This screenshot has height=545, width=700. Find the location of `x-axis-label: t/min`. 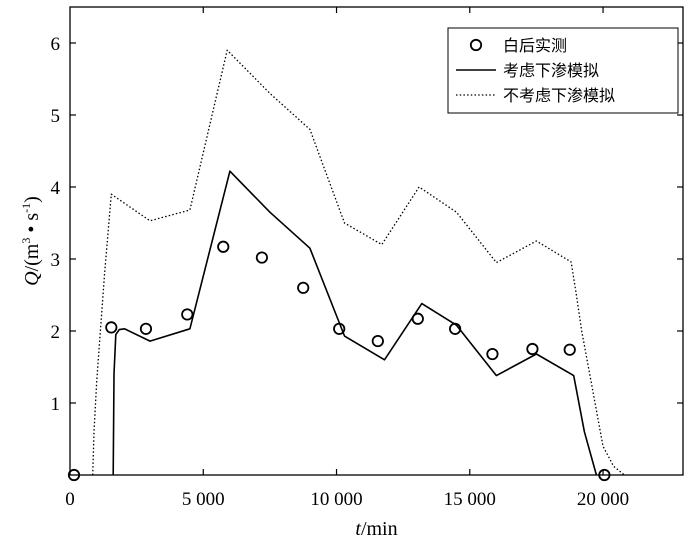

x-axis-label: t/min is located at coordinates (376, 529).